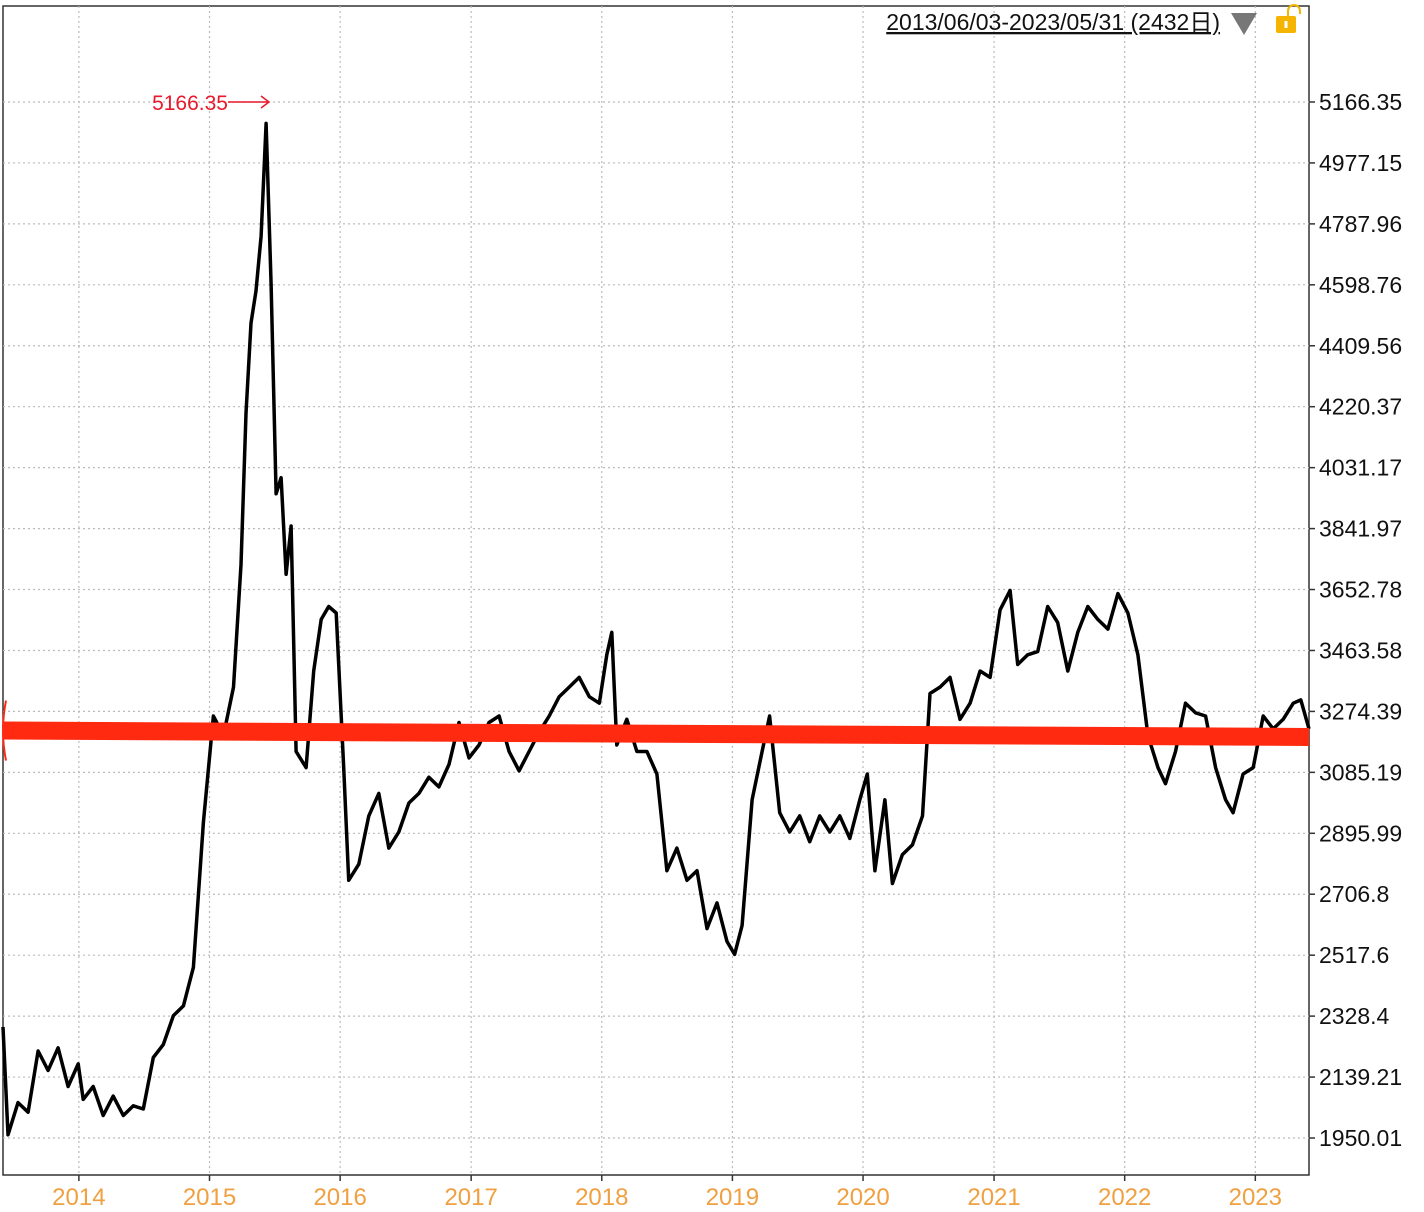 This screenshot has height=1212, width=1424. I want to click on trend-overlay-left-handle, so click(4, 730).